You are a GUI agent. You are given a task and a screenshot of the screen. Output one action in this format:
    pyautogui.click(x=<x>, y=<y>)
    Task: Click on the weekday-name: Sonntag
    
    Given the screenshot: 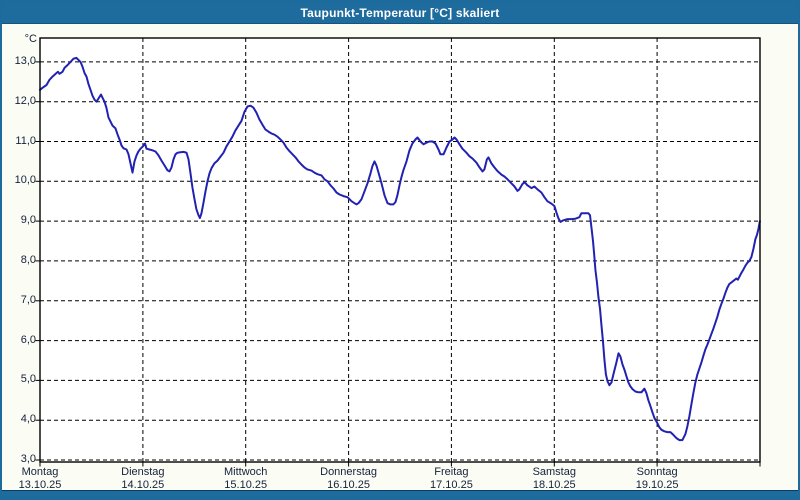 What is the action you would take?
    pyautogui.click(x=657, y=472)
    